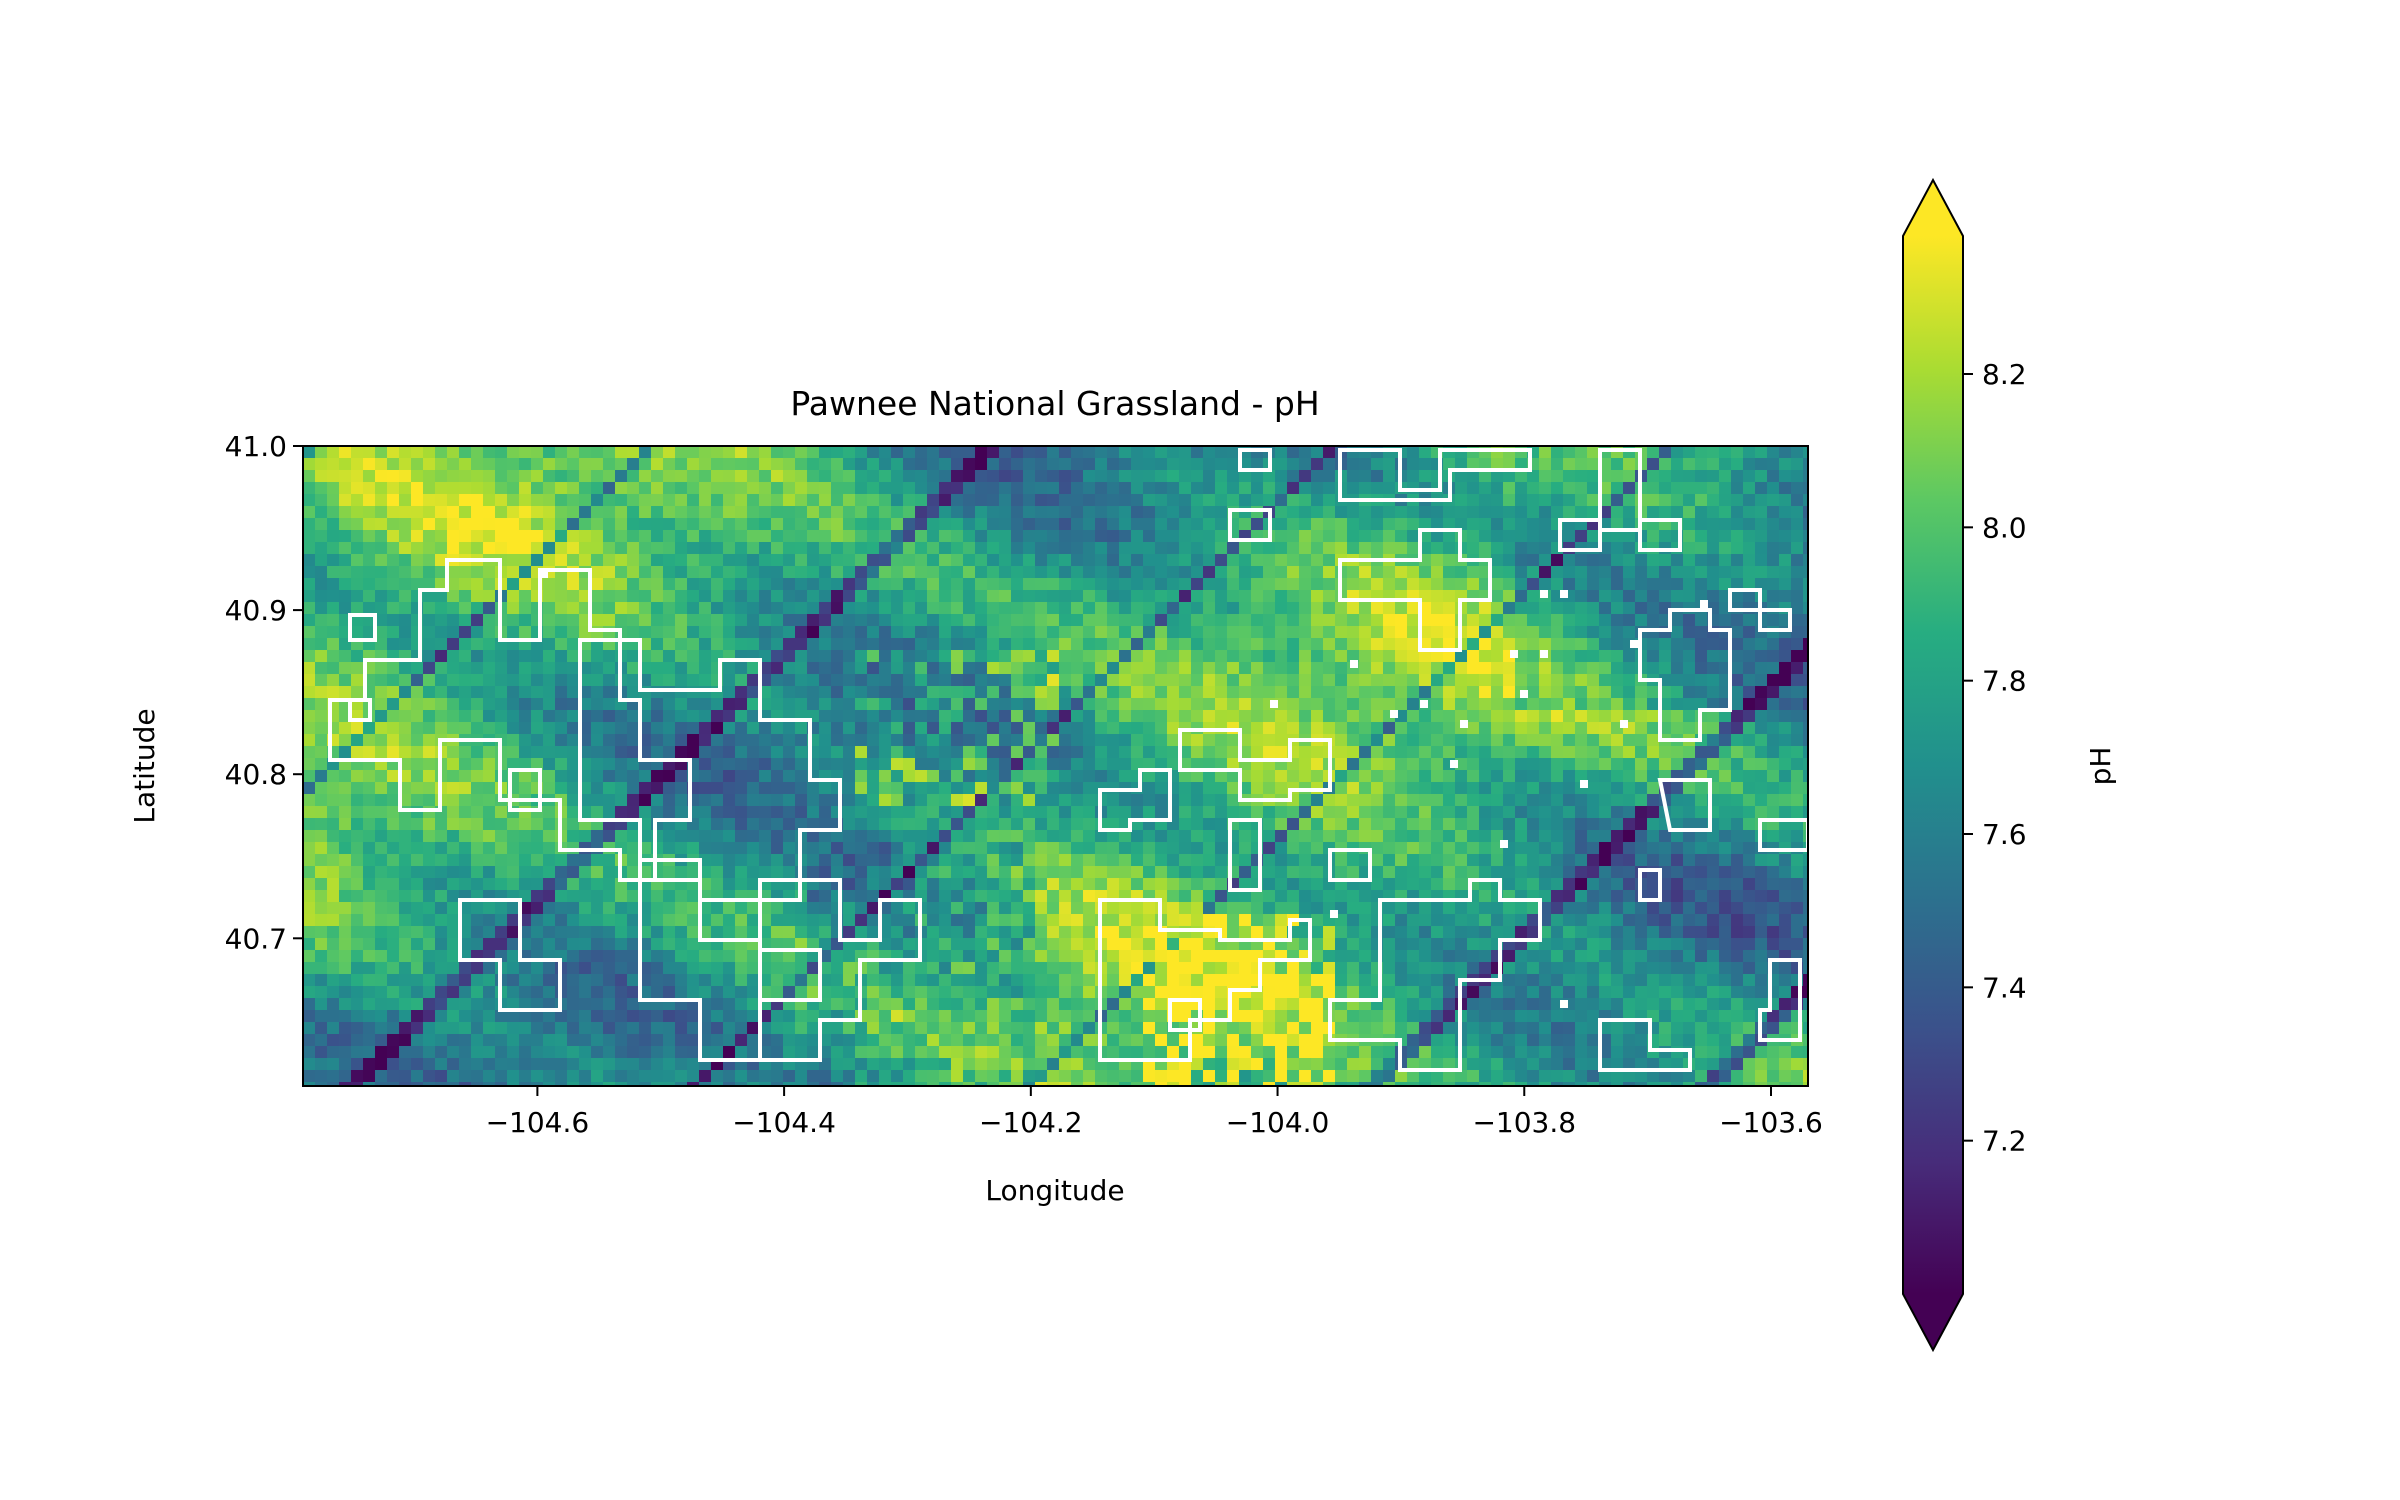  Describe the element at coordinates (1524, 1122) in the screenshot. I see `x-tick-label: −103.8` at that location.